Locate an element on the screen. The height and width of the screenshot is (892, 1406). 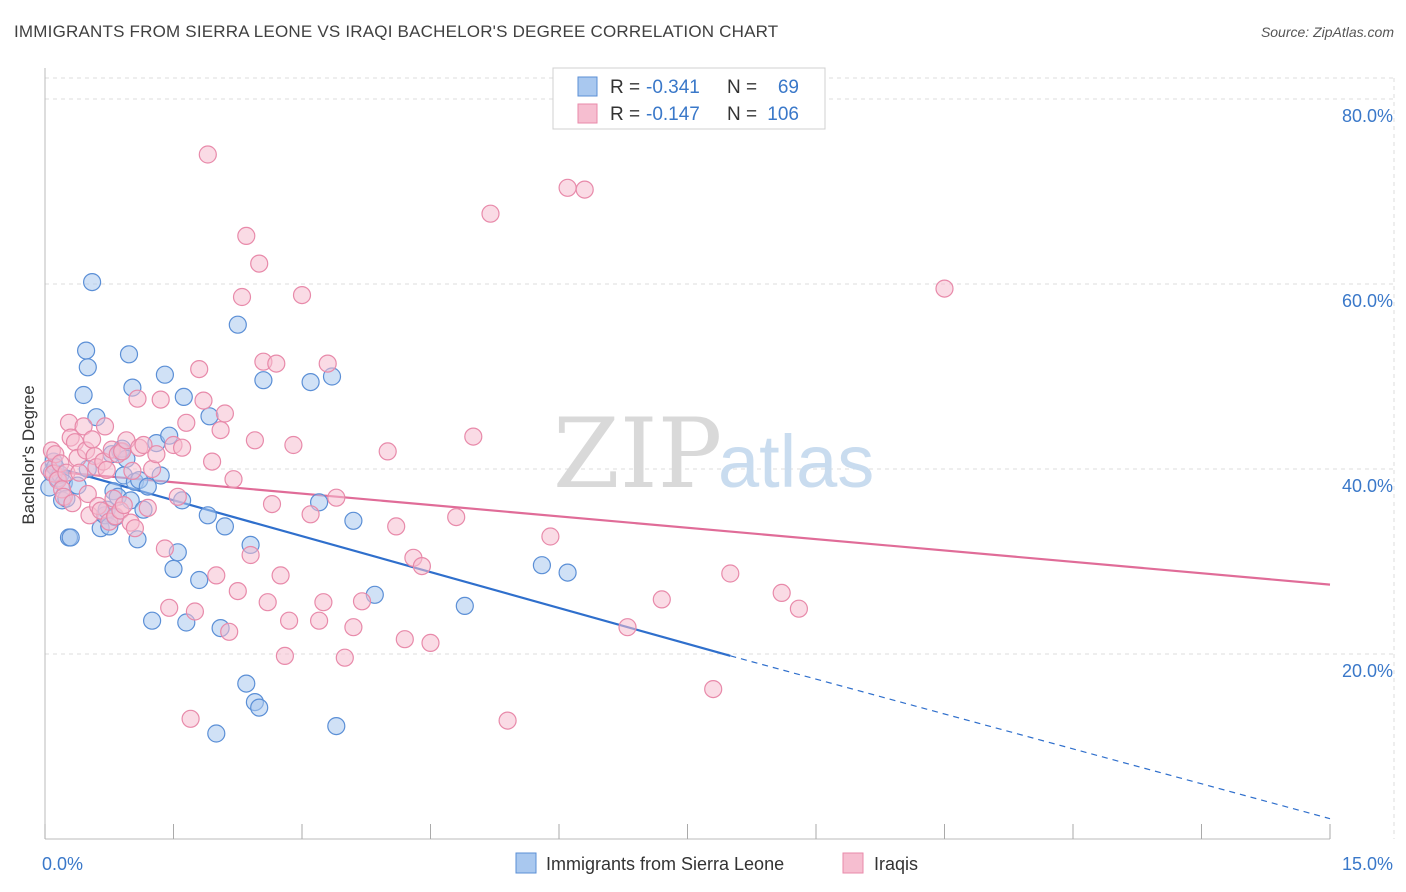
y-tick-label: 80.0% is located at coordinates (1367, 116).